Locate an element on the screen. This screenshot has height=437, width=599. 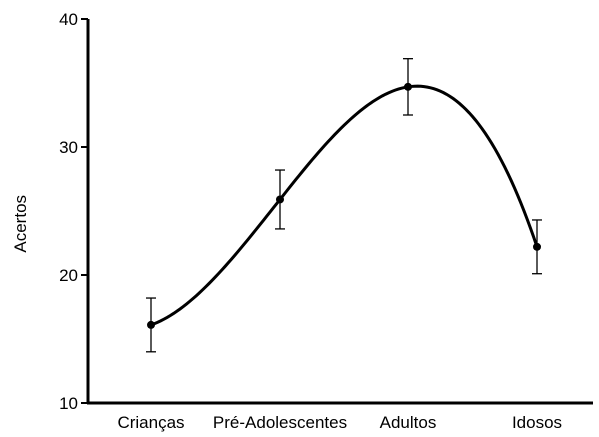
y-tick-label: 20 is located at coordinates (68, 275).